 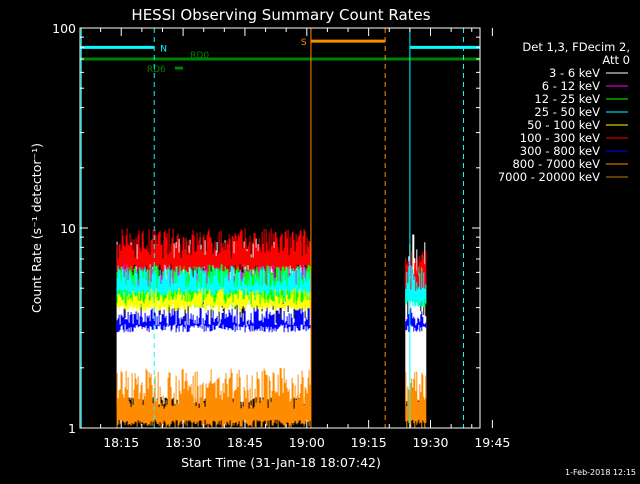 What do you see at coordinates (72, 428) in the screenshot?
I see `y-tick-label: 1` at bounding box center [72, 428].